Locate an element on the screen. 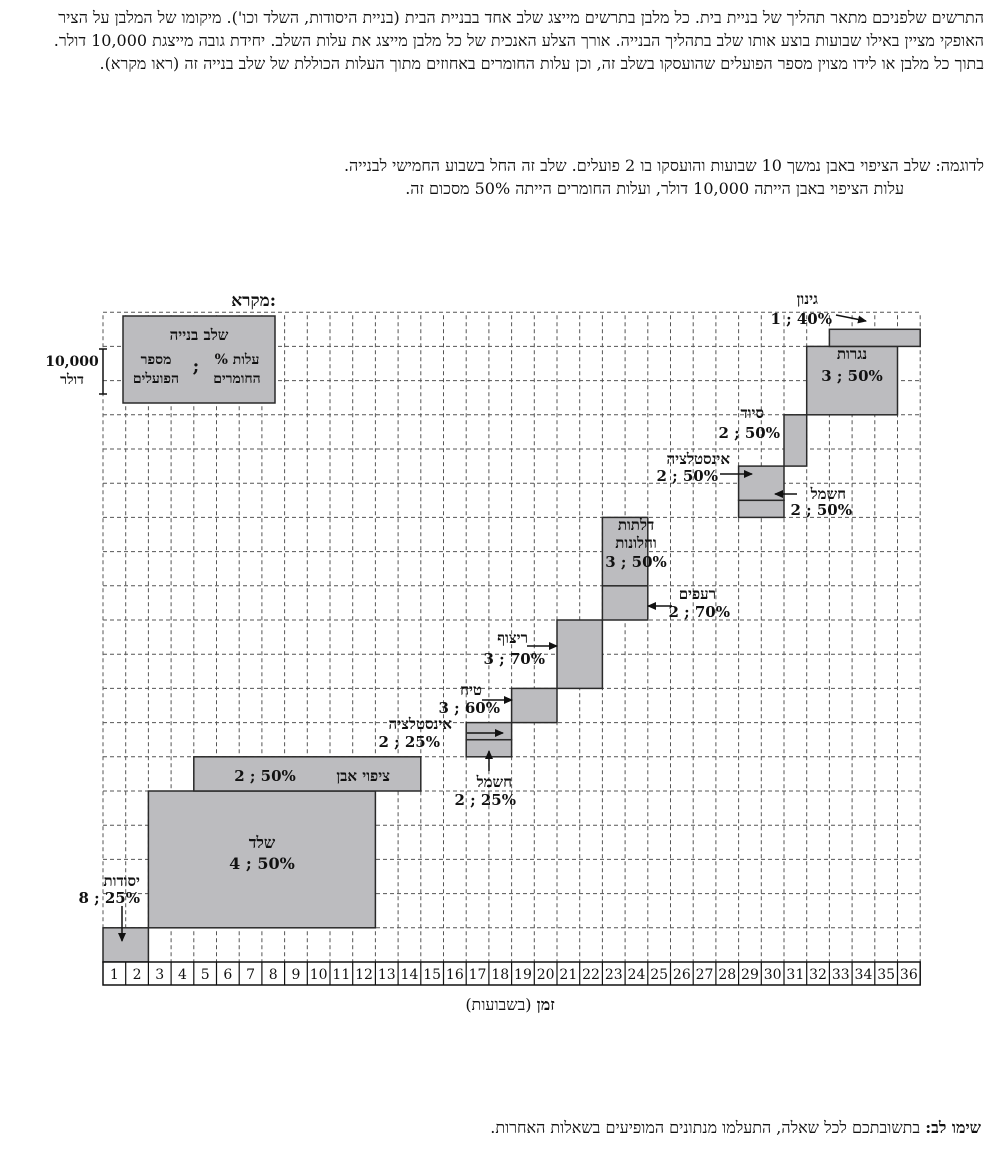 This screenshot has height=1153, width=1001. legend-stage-label: שלב בנייה is located at coordinates (199, 335).